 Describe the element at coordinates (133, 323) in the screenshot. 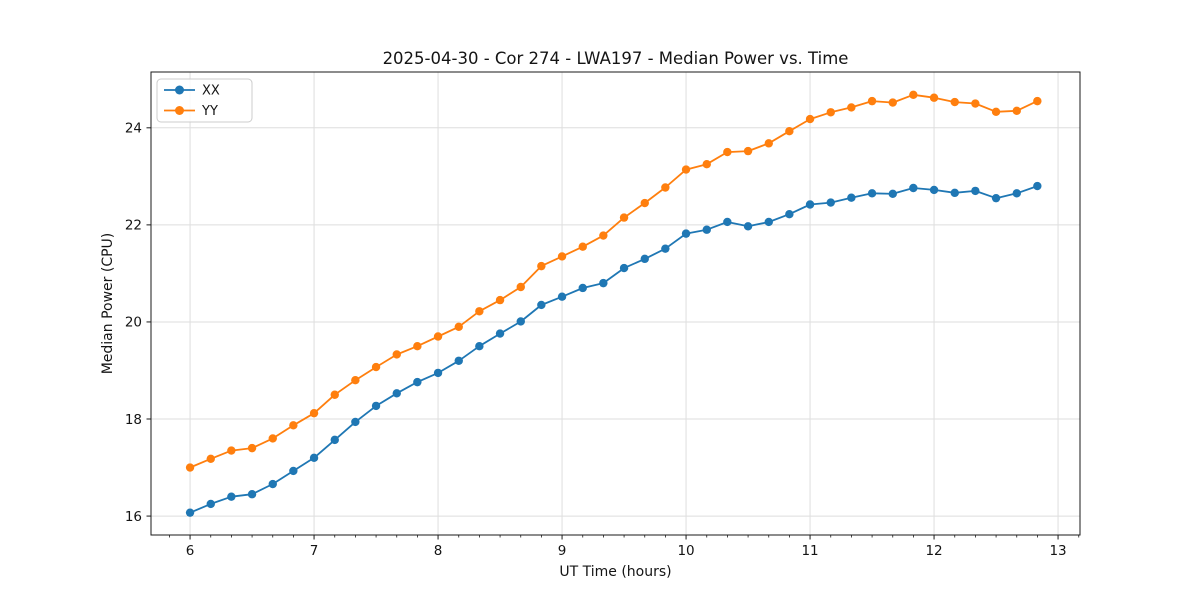

I see `y-tick-label: 20` at that location.